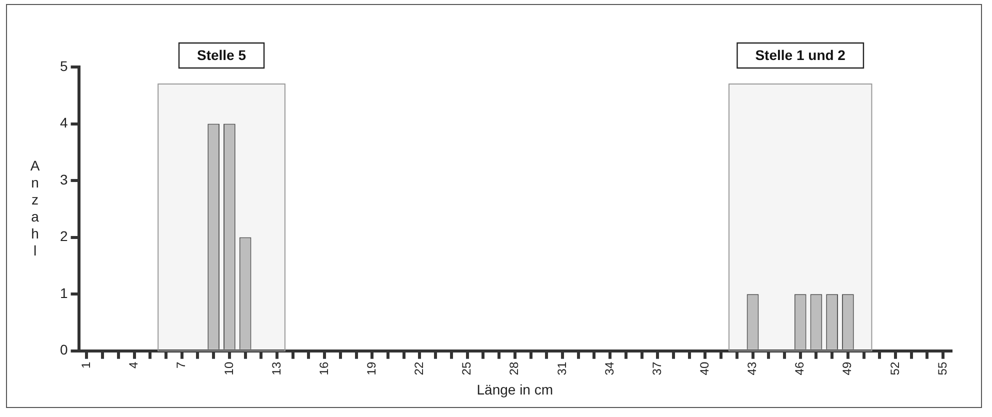 This screenshot has height=417, width=992. Describe the element at coordinates (895, 369) in the screenshot. I see `x-tick-label: 52` at that location.